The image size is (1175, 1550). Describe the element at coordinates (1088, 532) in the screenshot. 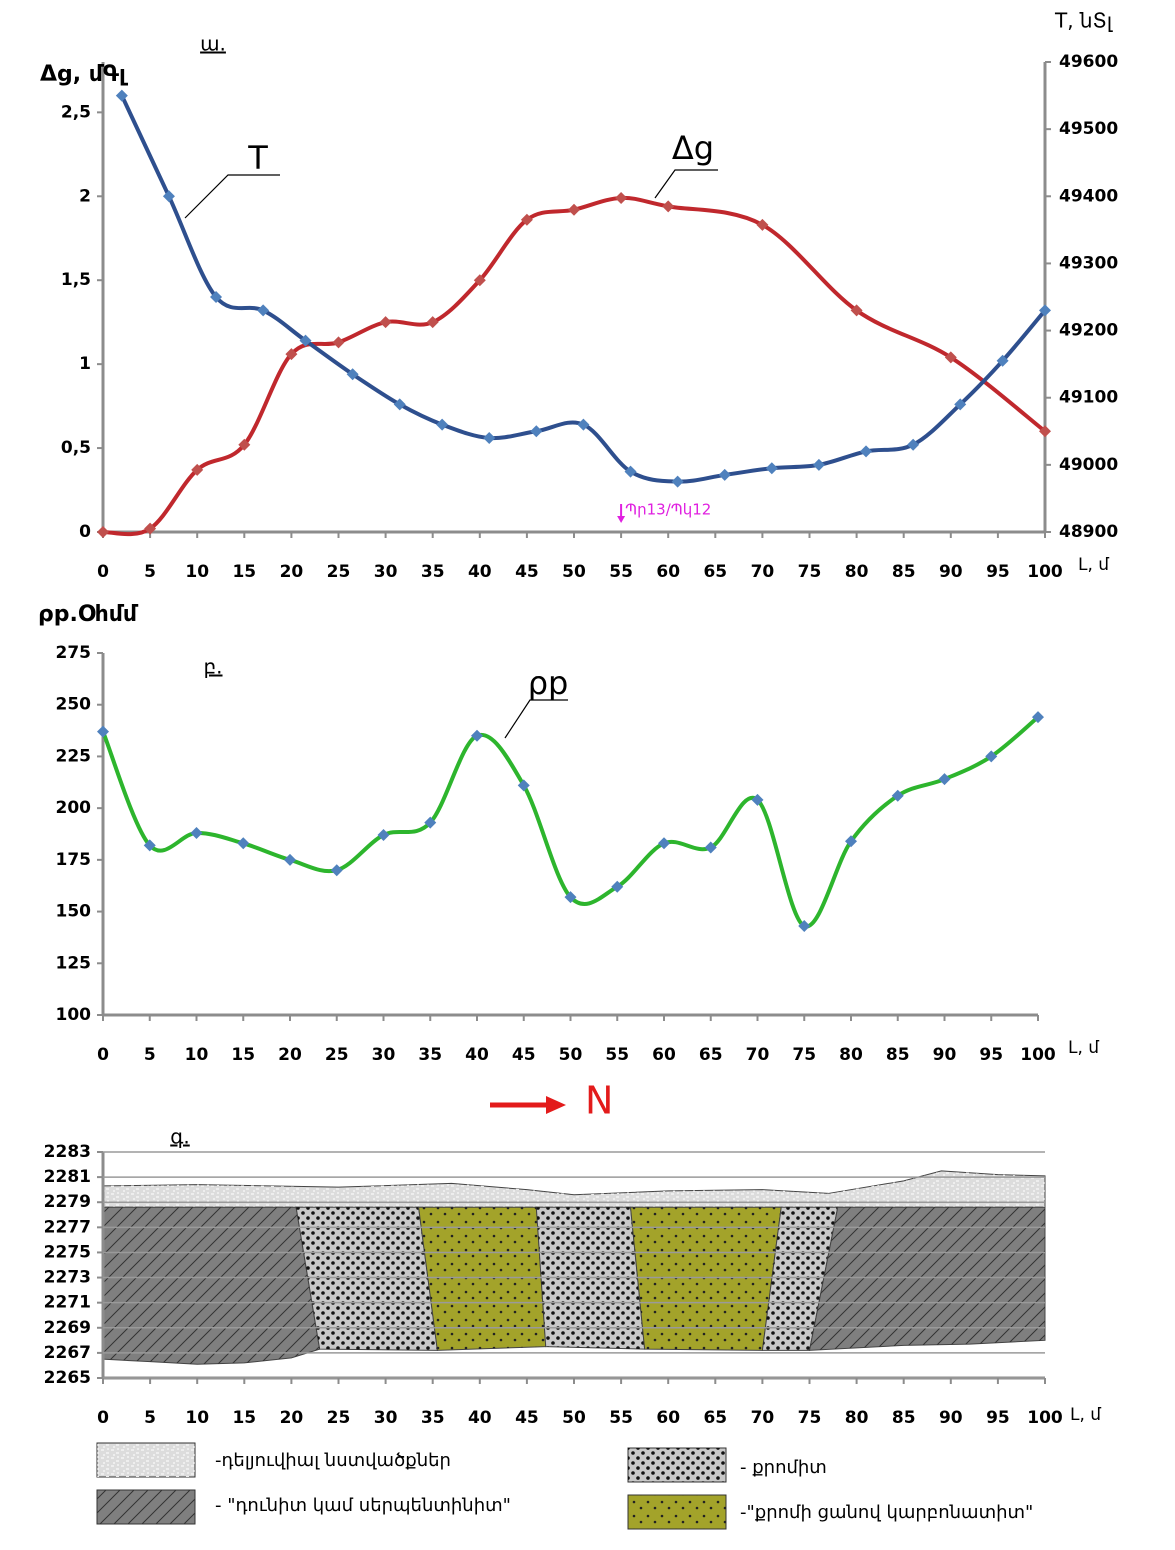

I see `y2-tick-label: 48900` at that location.